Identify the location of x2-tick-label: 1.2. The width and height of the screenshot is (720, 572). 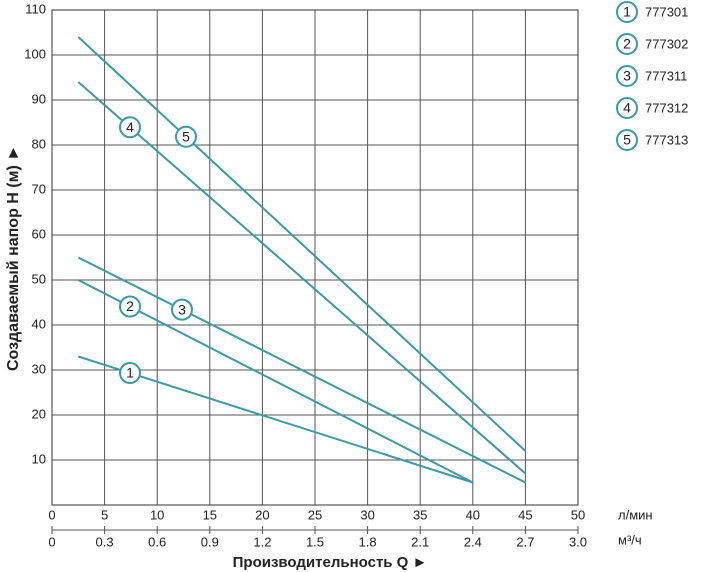
(262, 541).